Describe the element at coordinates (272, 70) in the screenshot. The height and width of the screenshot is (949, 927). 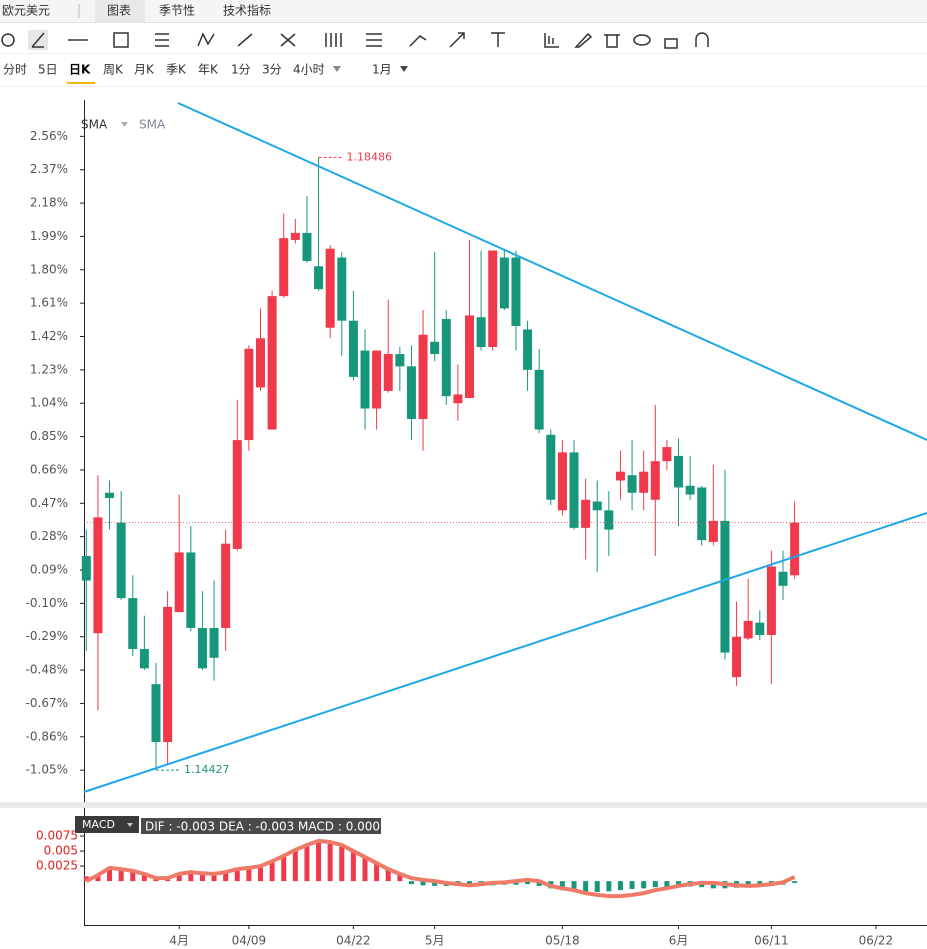
I see `period: 3分` at that location.